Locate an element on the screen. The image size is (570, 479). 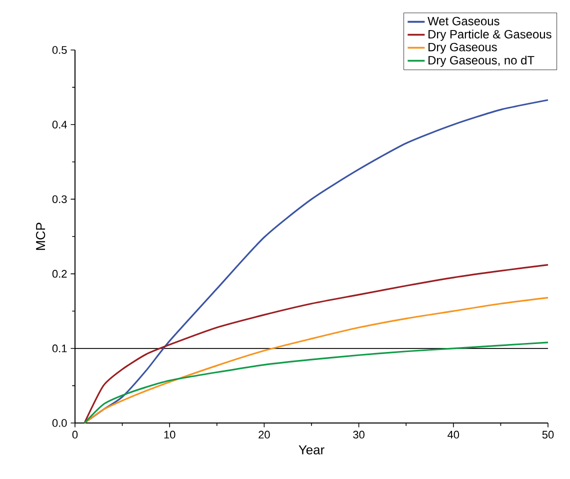
legend-label: Wet Gaseous is located at coordinates (464, 21).